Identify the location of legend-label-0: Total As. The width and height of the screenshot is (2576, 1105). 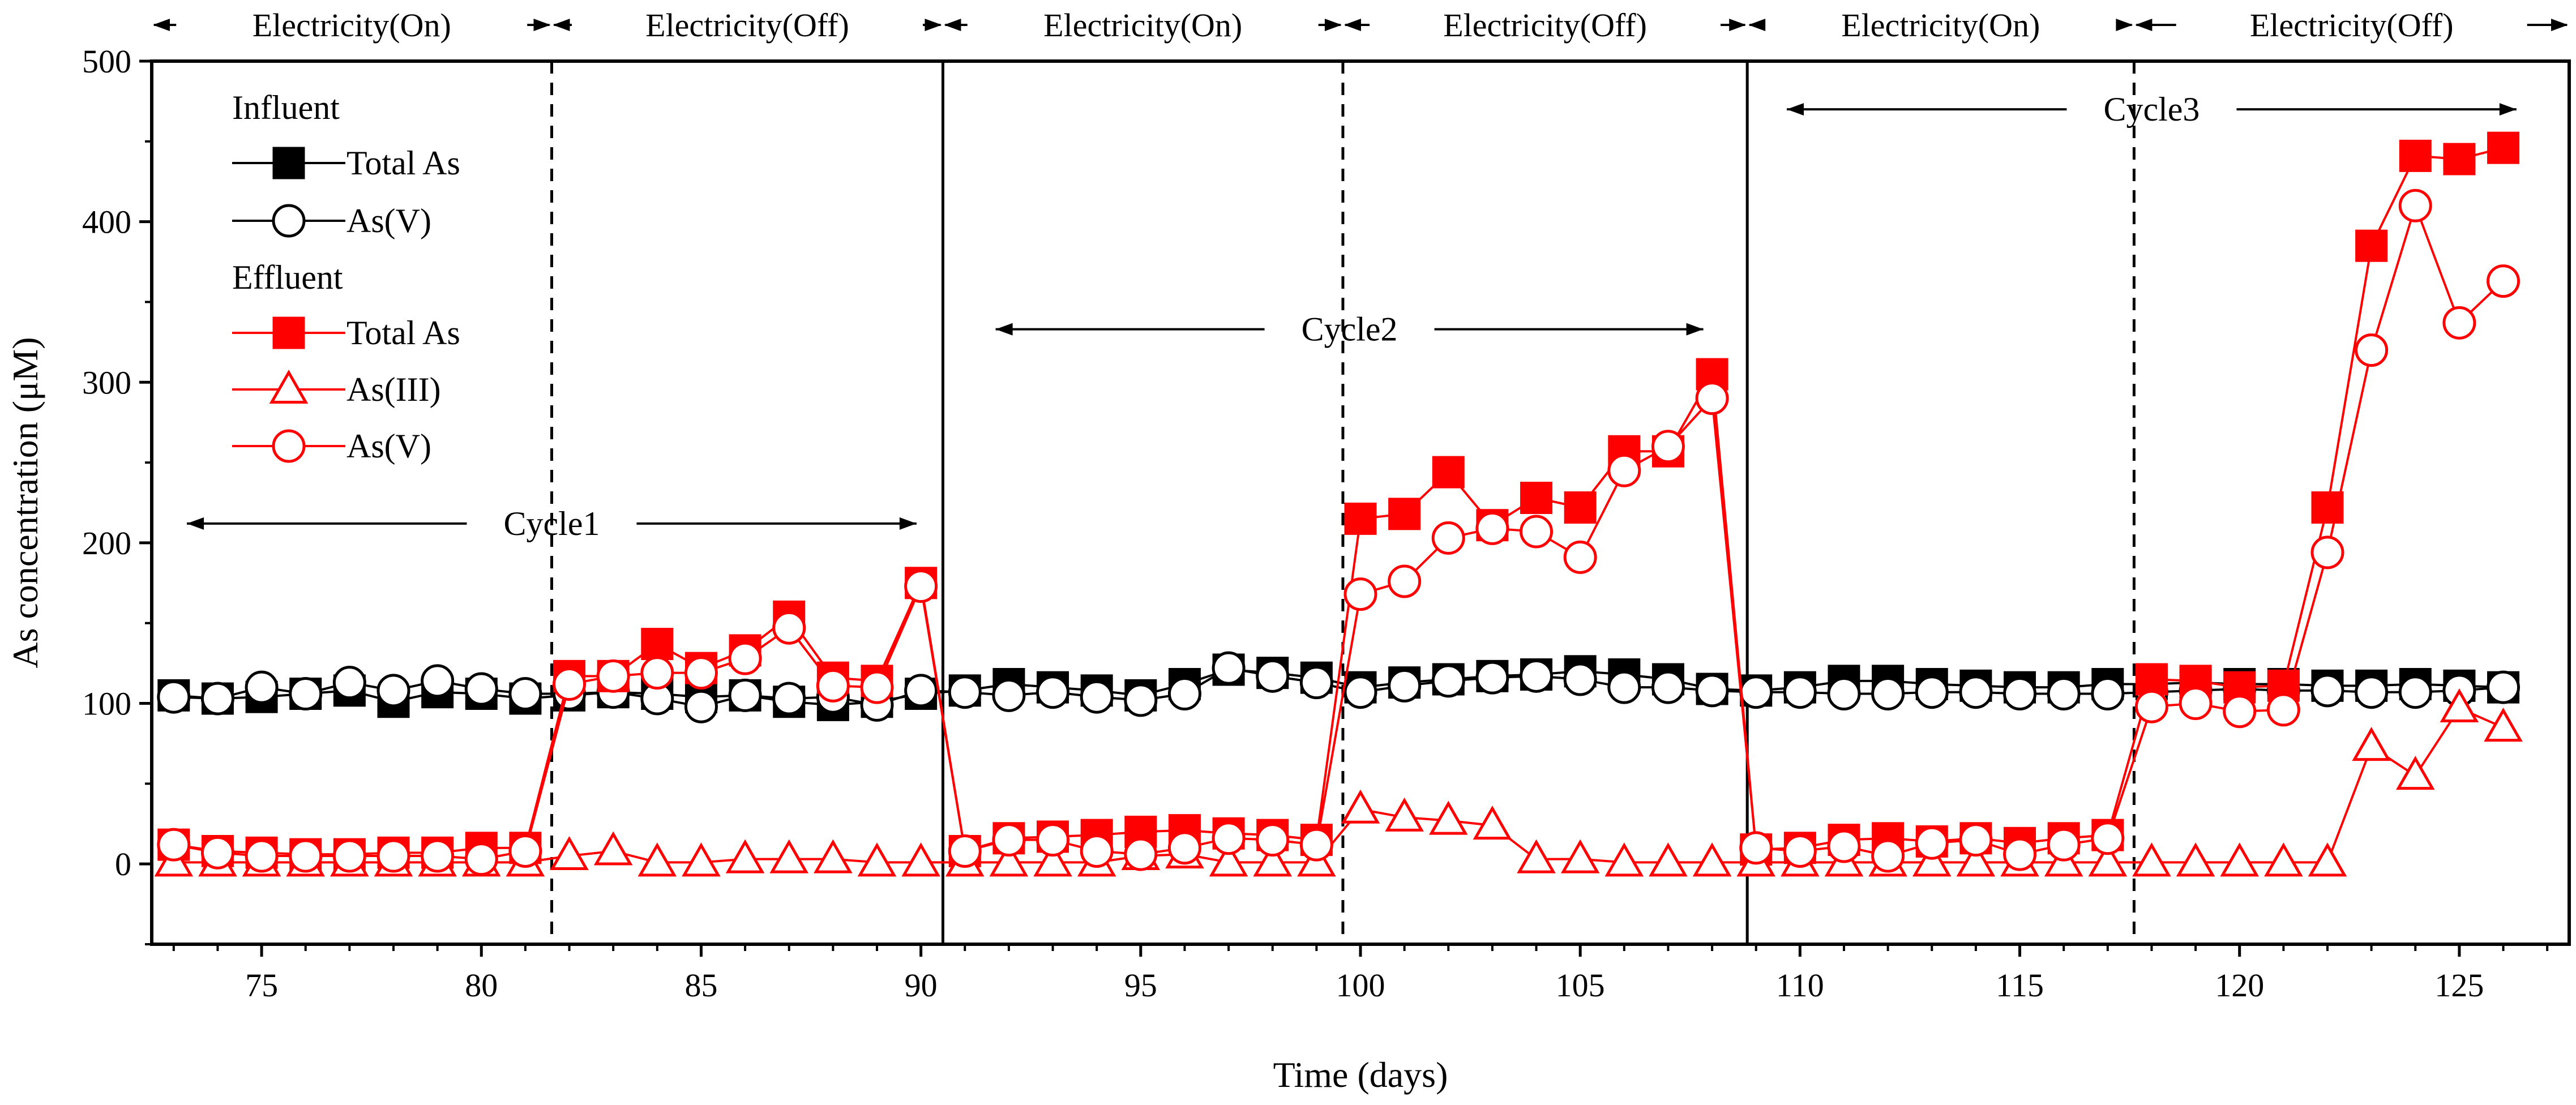
(403, 163).